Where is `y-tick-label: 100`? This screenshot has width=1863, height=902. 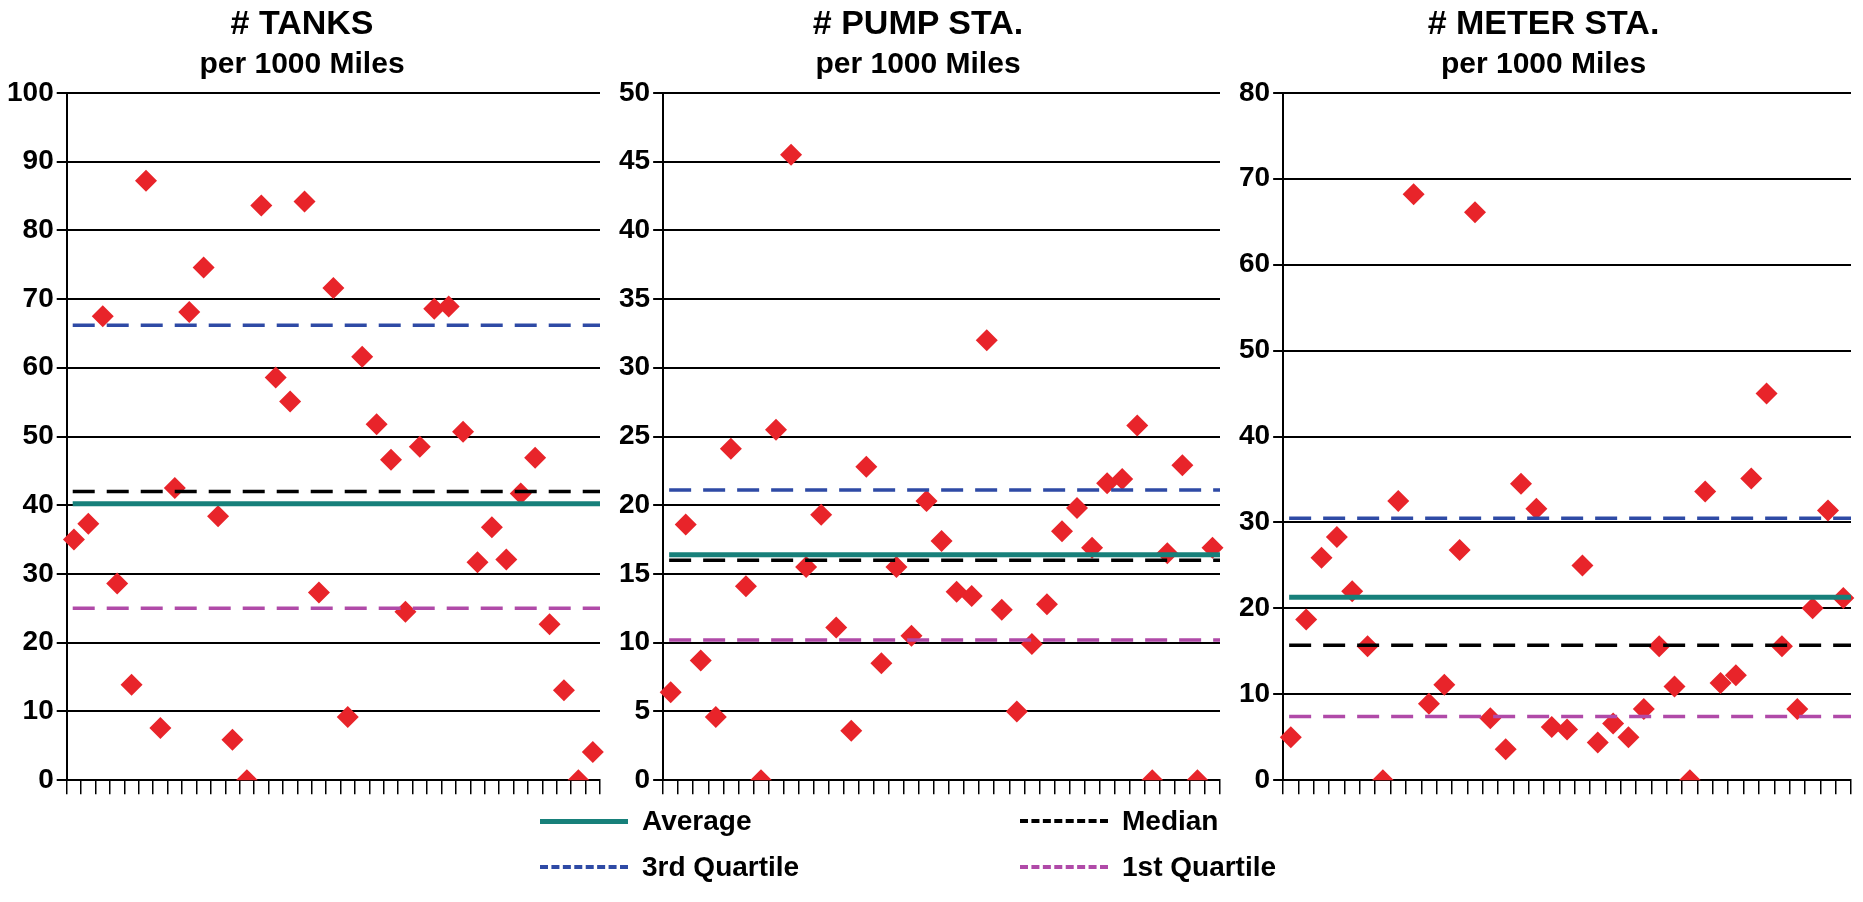
y-tick-label: 100 is located at coordinates (30, 91).